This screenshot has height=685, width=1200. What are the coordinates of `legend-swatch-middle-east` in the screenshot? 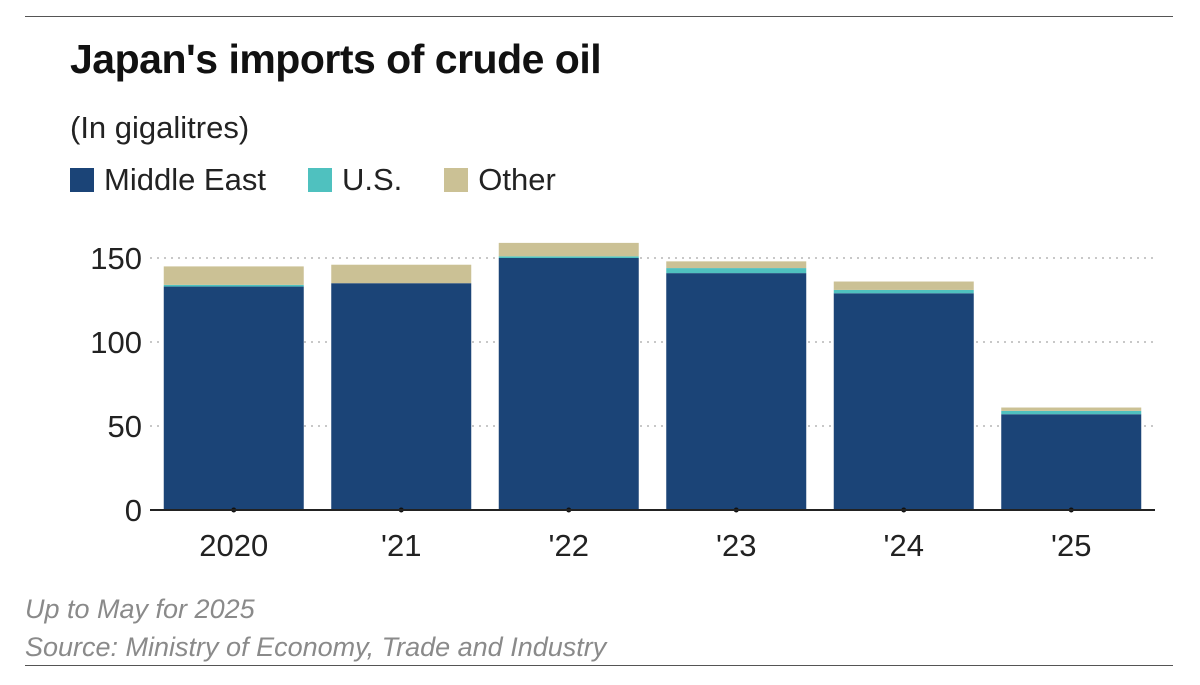 It's located at (82, 180).